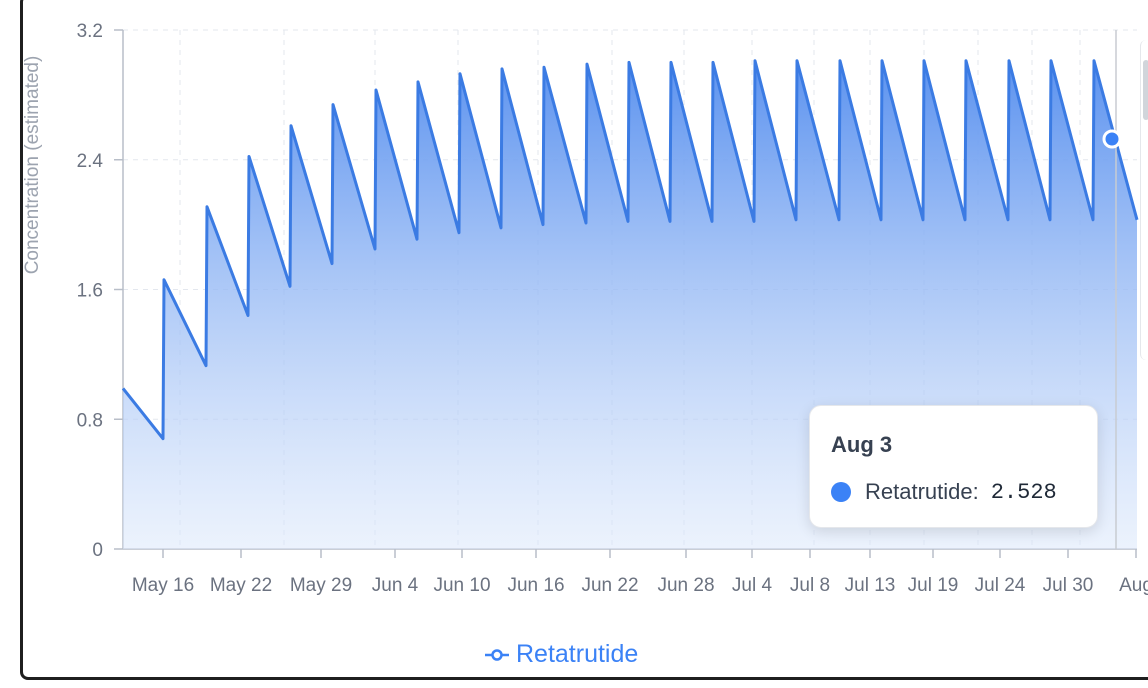  What do you see at coordinates (32, 165) in the screenshot?
I see `y-axis-label: Concentration (estimated)` at bounding box center [32, 165].